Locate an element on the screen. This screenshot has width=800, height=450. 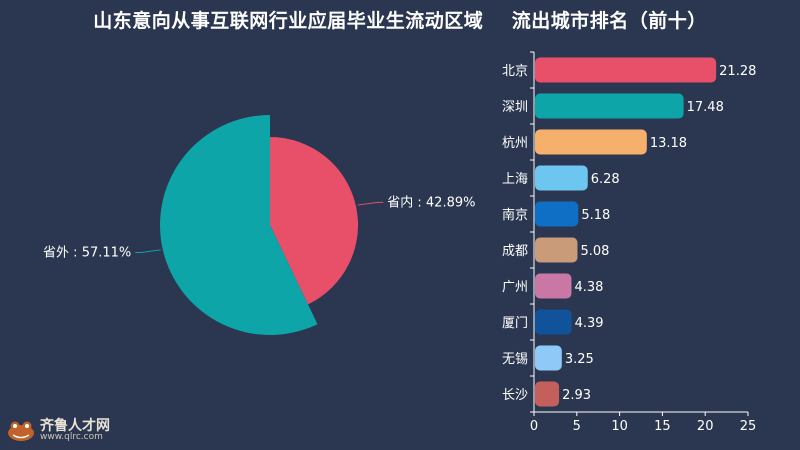
chart-title: 山东意向从事互联网行业应届毕业生流动区域 流出城市排名（前十） is located at coordinates (400, 21).